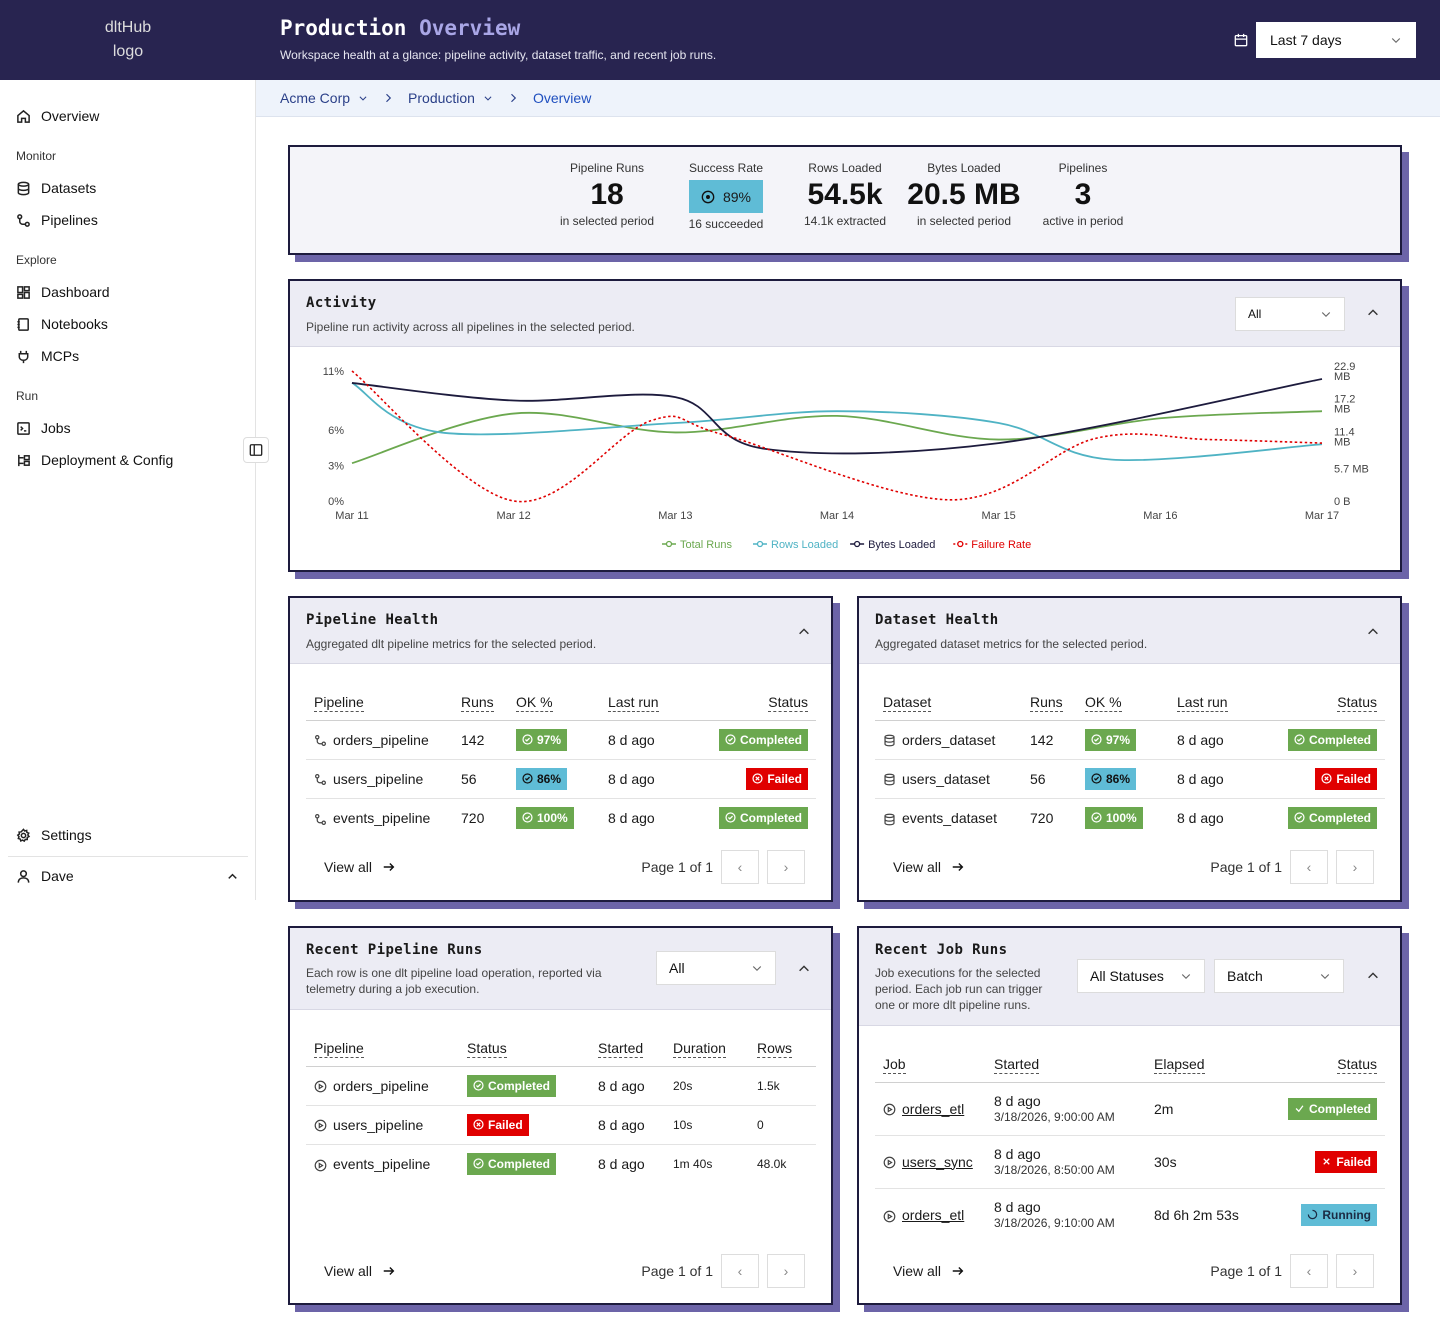  What do you see at coordinates (57, 220) in the screenshot?
I see `sidebar-item-pipelines: Pipelines` at bounding box center [57, 220].